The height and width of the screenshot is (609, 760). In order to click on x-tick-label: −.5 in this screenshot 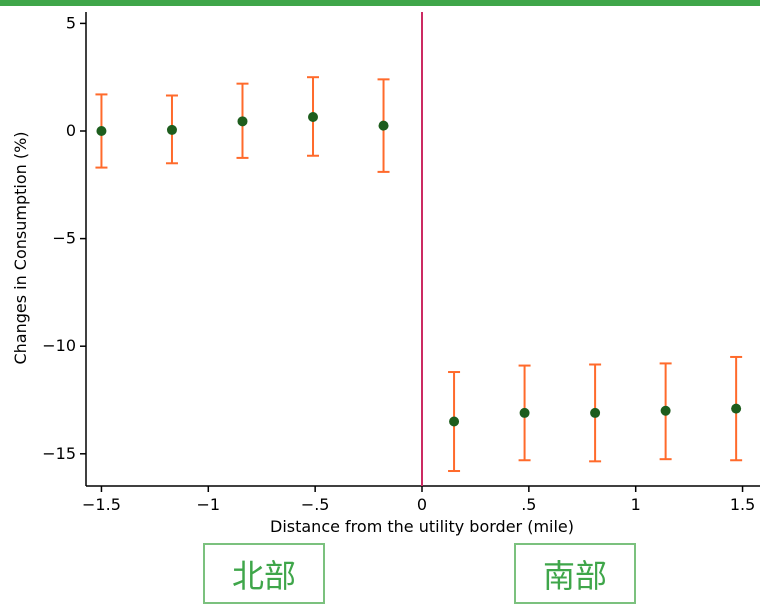, I will do `click(315, 504)`.